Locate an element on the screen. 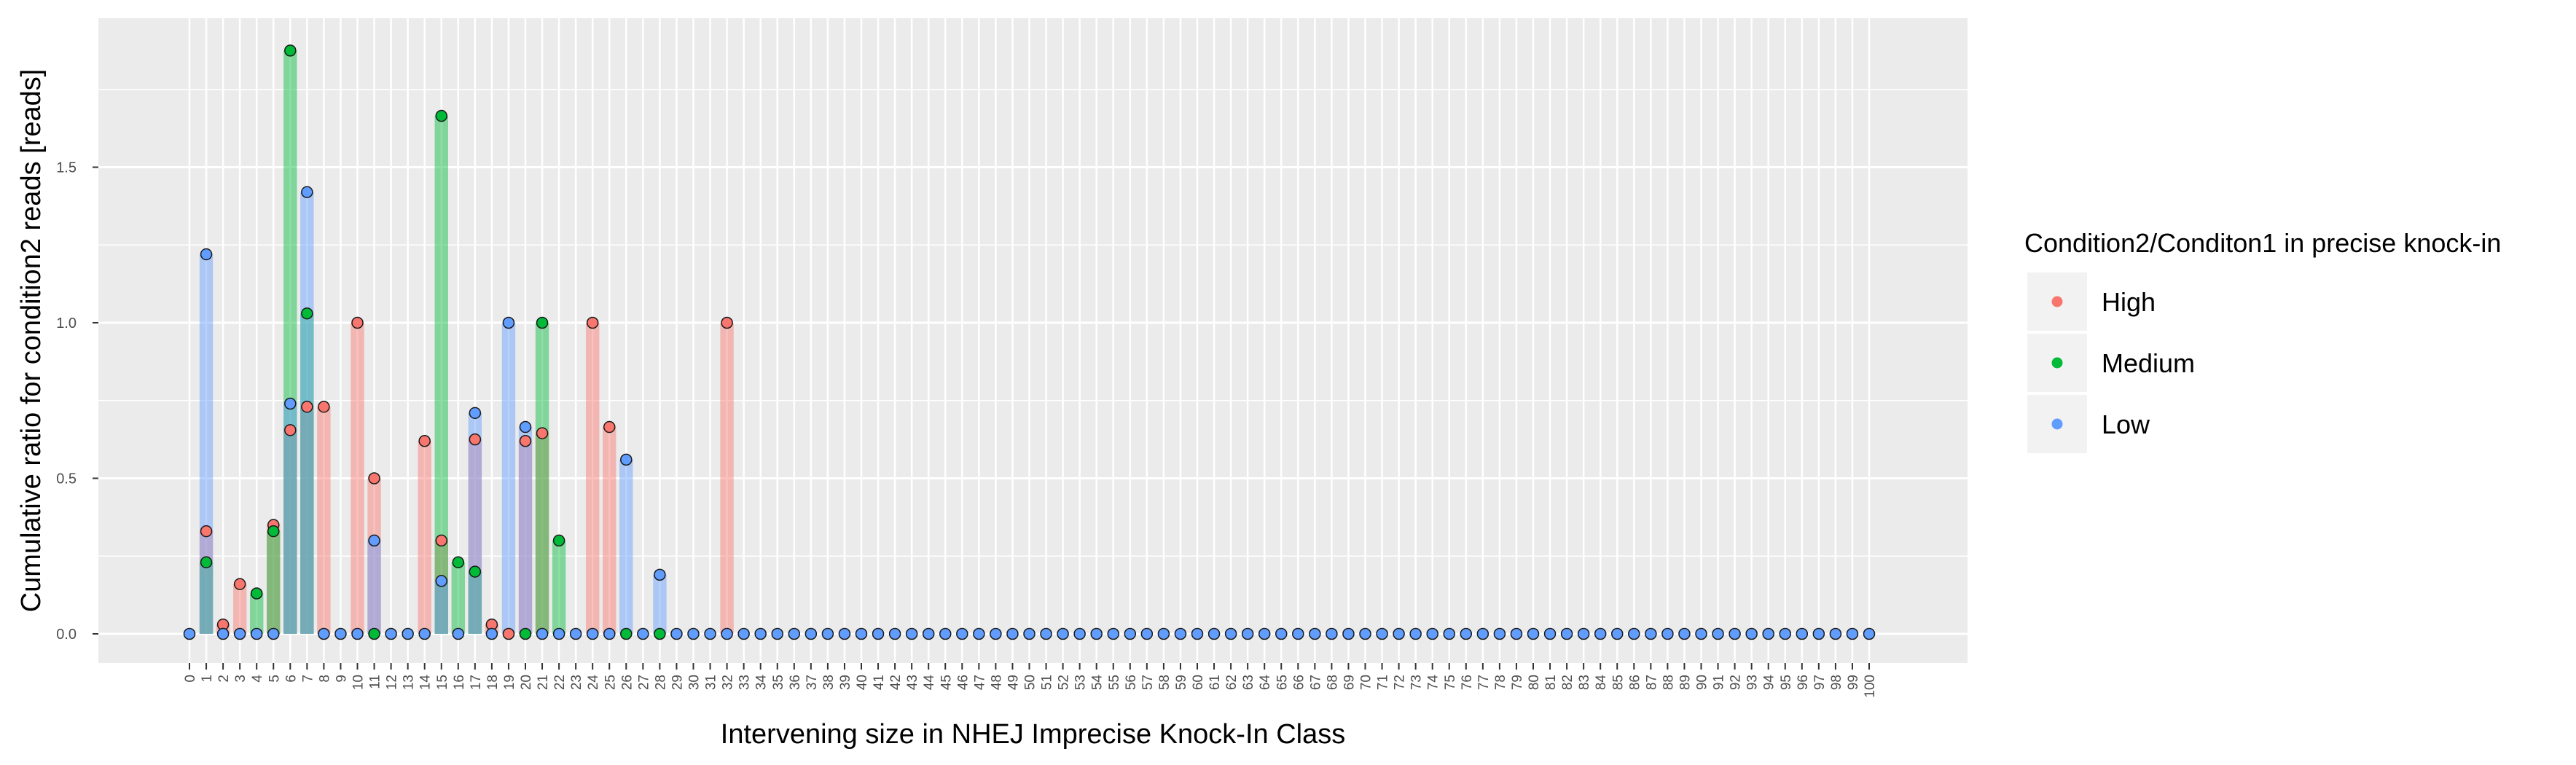 This screenshot has width=2576, height=765. x-tick-label: 52 is located at coordinates (1064, 682).